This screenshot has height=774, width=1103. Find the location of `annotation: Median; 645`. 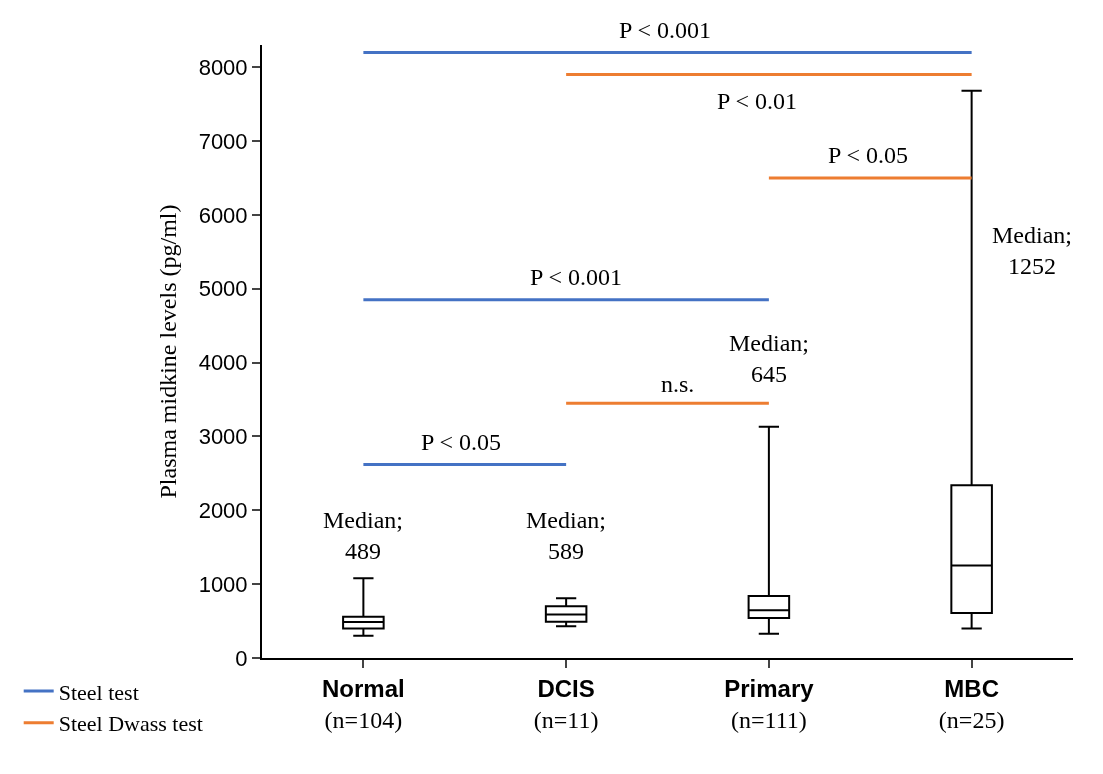

annotation: Median; 645 is located at coordinates (769, 359).